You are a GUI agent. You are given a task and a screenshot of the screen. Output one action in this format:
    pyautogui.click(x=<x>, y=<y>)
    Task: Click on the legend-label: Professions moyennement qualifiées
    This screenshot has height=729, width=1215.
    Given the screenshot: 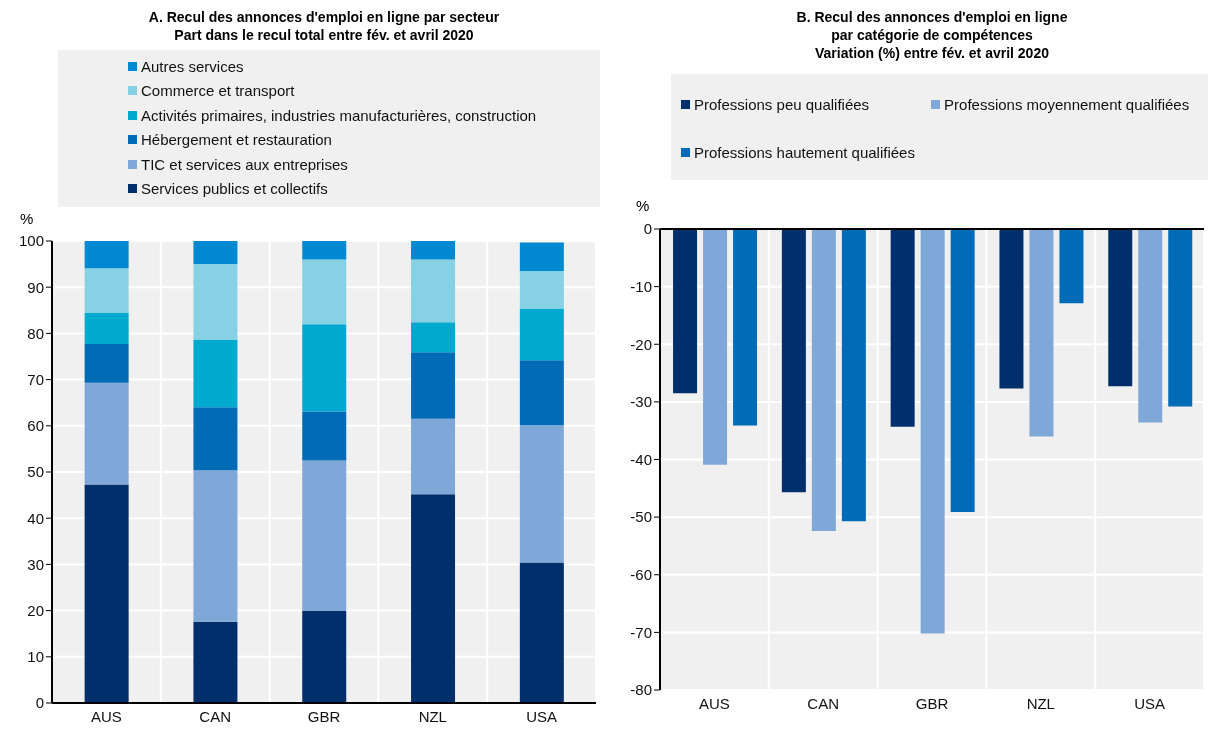 What is the action you would take?
    pyautogui.click(x=1067, y=104)
    